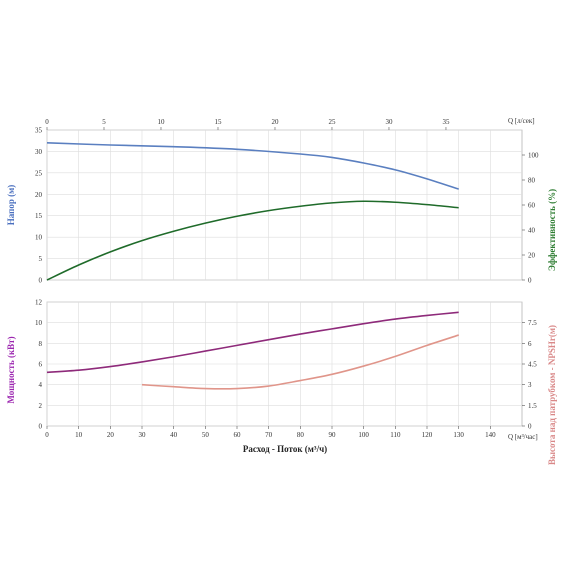 The image size is (570, 570). I want to click on efficiency-tick-label: 80, so click(532, 181).